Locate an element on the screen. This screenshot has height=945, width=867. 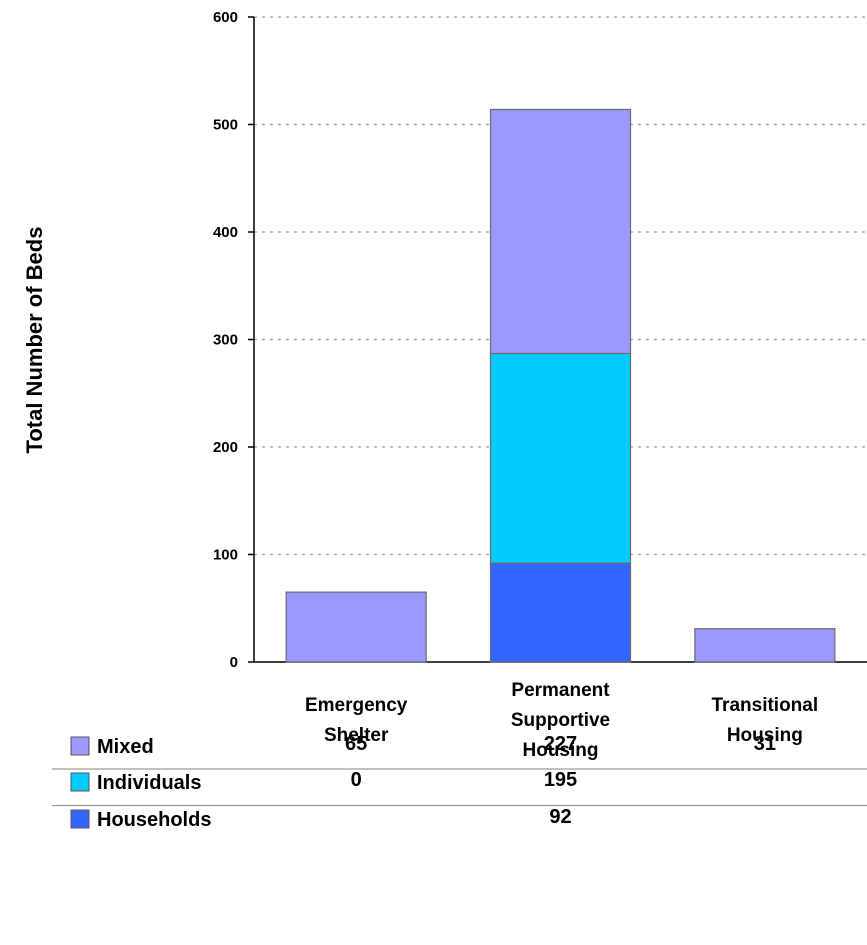
table-value: 0 is located at coordinates (356, 780).